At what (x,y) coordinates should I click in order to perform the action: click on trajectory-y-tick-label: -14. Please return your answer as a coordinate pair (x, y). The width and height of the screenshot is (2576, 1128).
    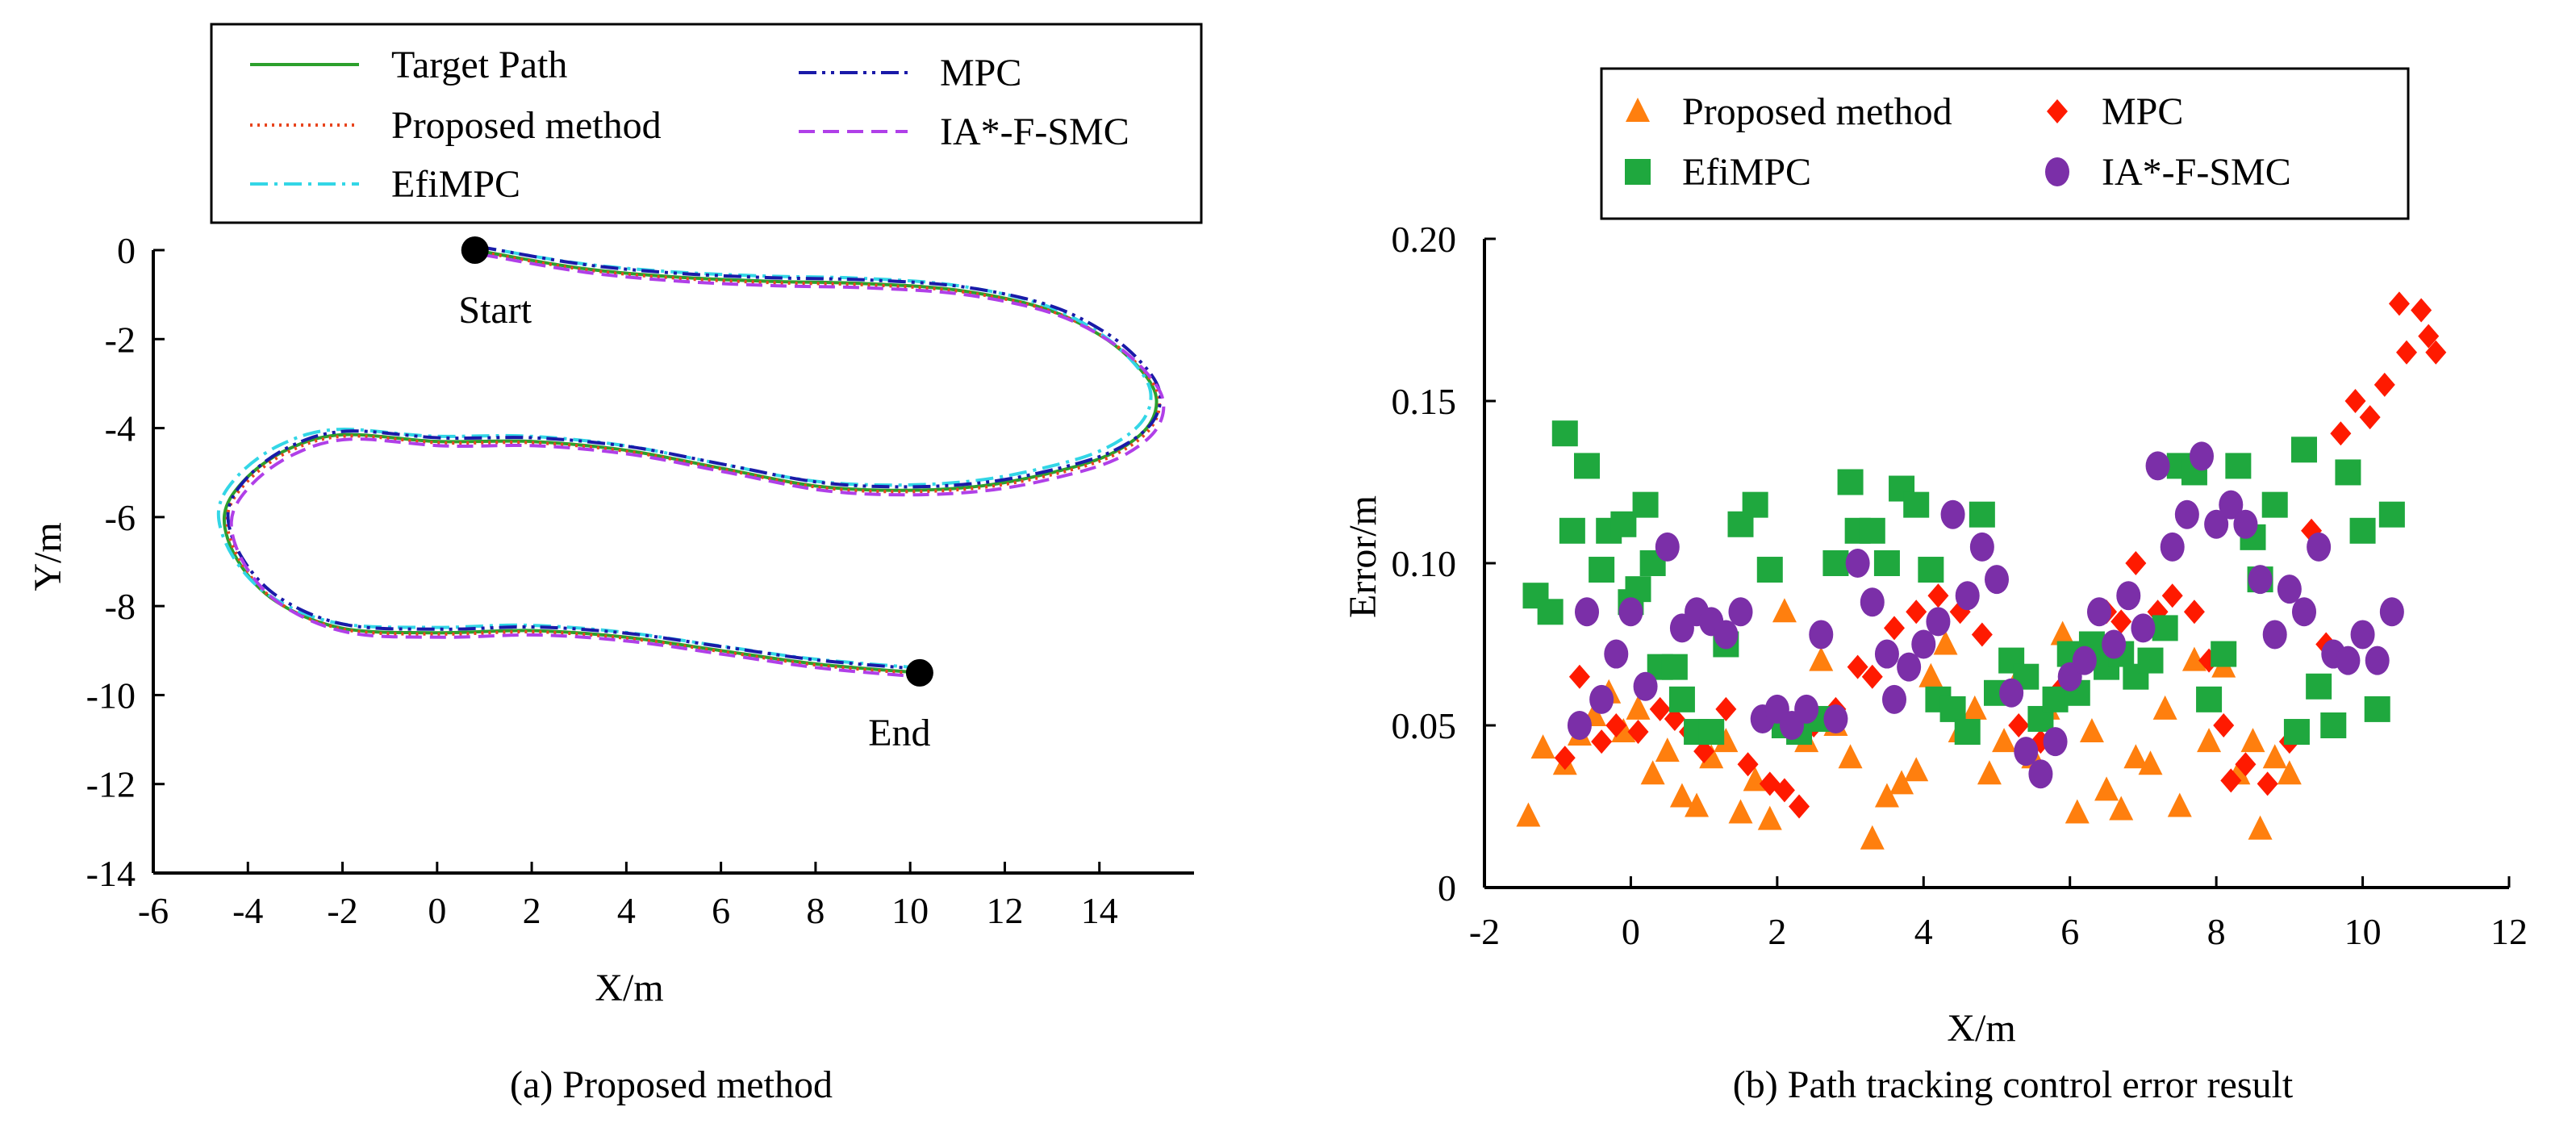
    Looking at the image, I should click on (111, 873).